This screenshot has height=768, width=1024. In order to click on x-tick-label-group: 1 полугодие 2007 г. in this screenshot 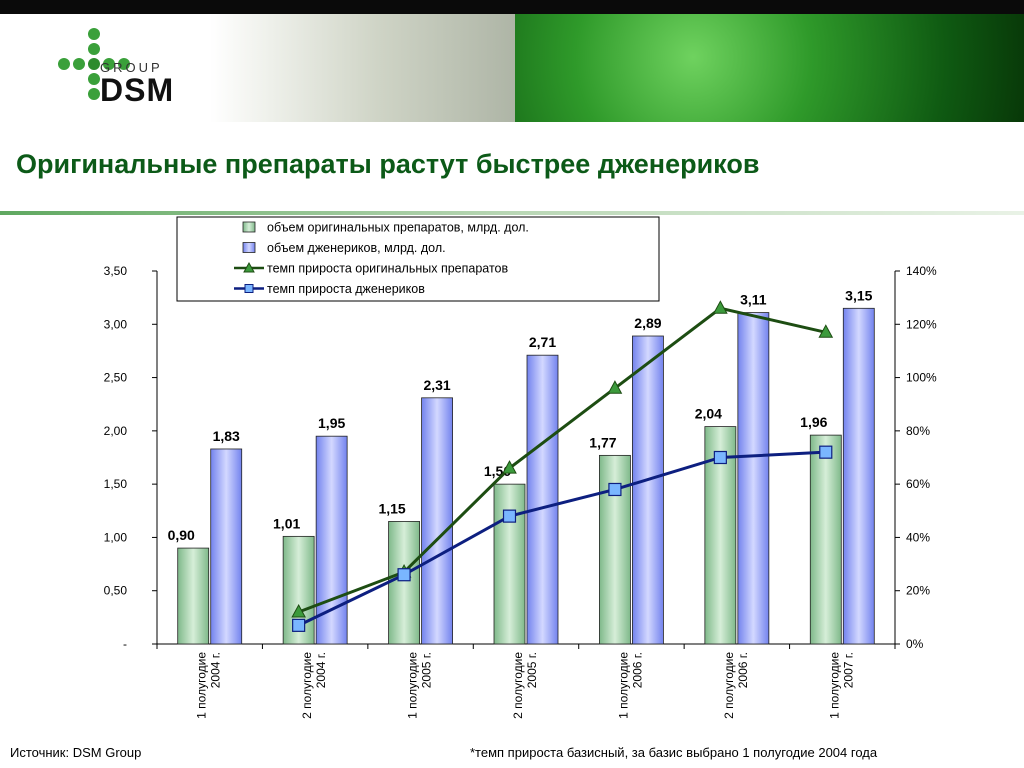, I will do `click(841, 685)`.